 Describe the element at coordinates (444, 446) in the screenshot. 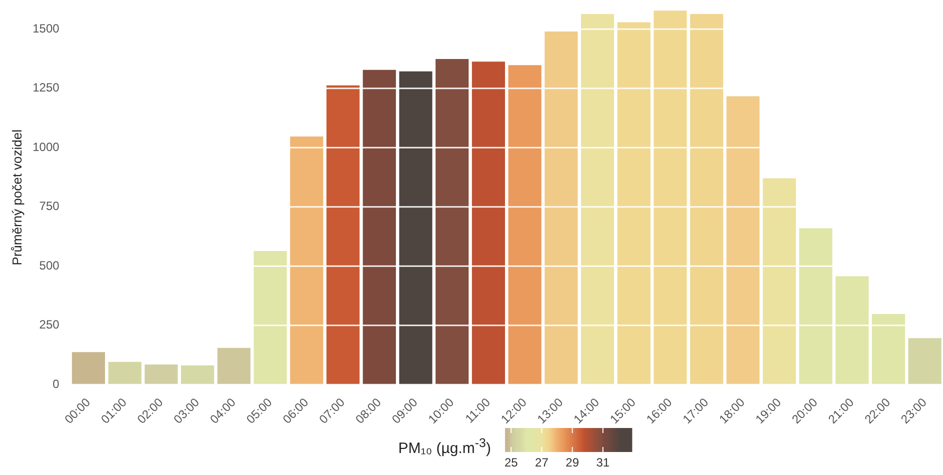

I see `color-bar-title: PM₁₀ (µg.m$^{-3}$)` at that location.